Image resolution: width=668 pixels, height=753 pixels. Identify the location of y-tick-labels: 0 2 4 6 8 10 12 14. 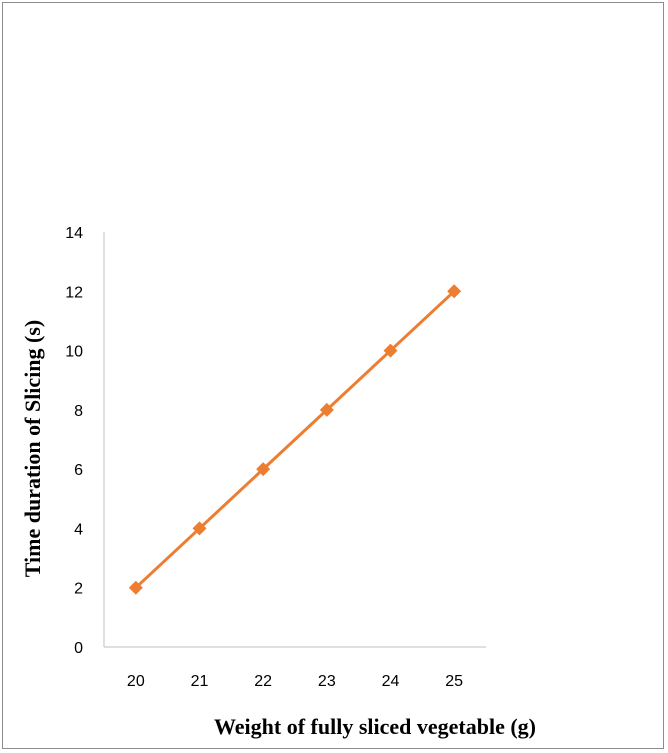
(74, 441).